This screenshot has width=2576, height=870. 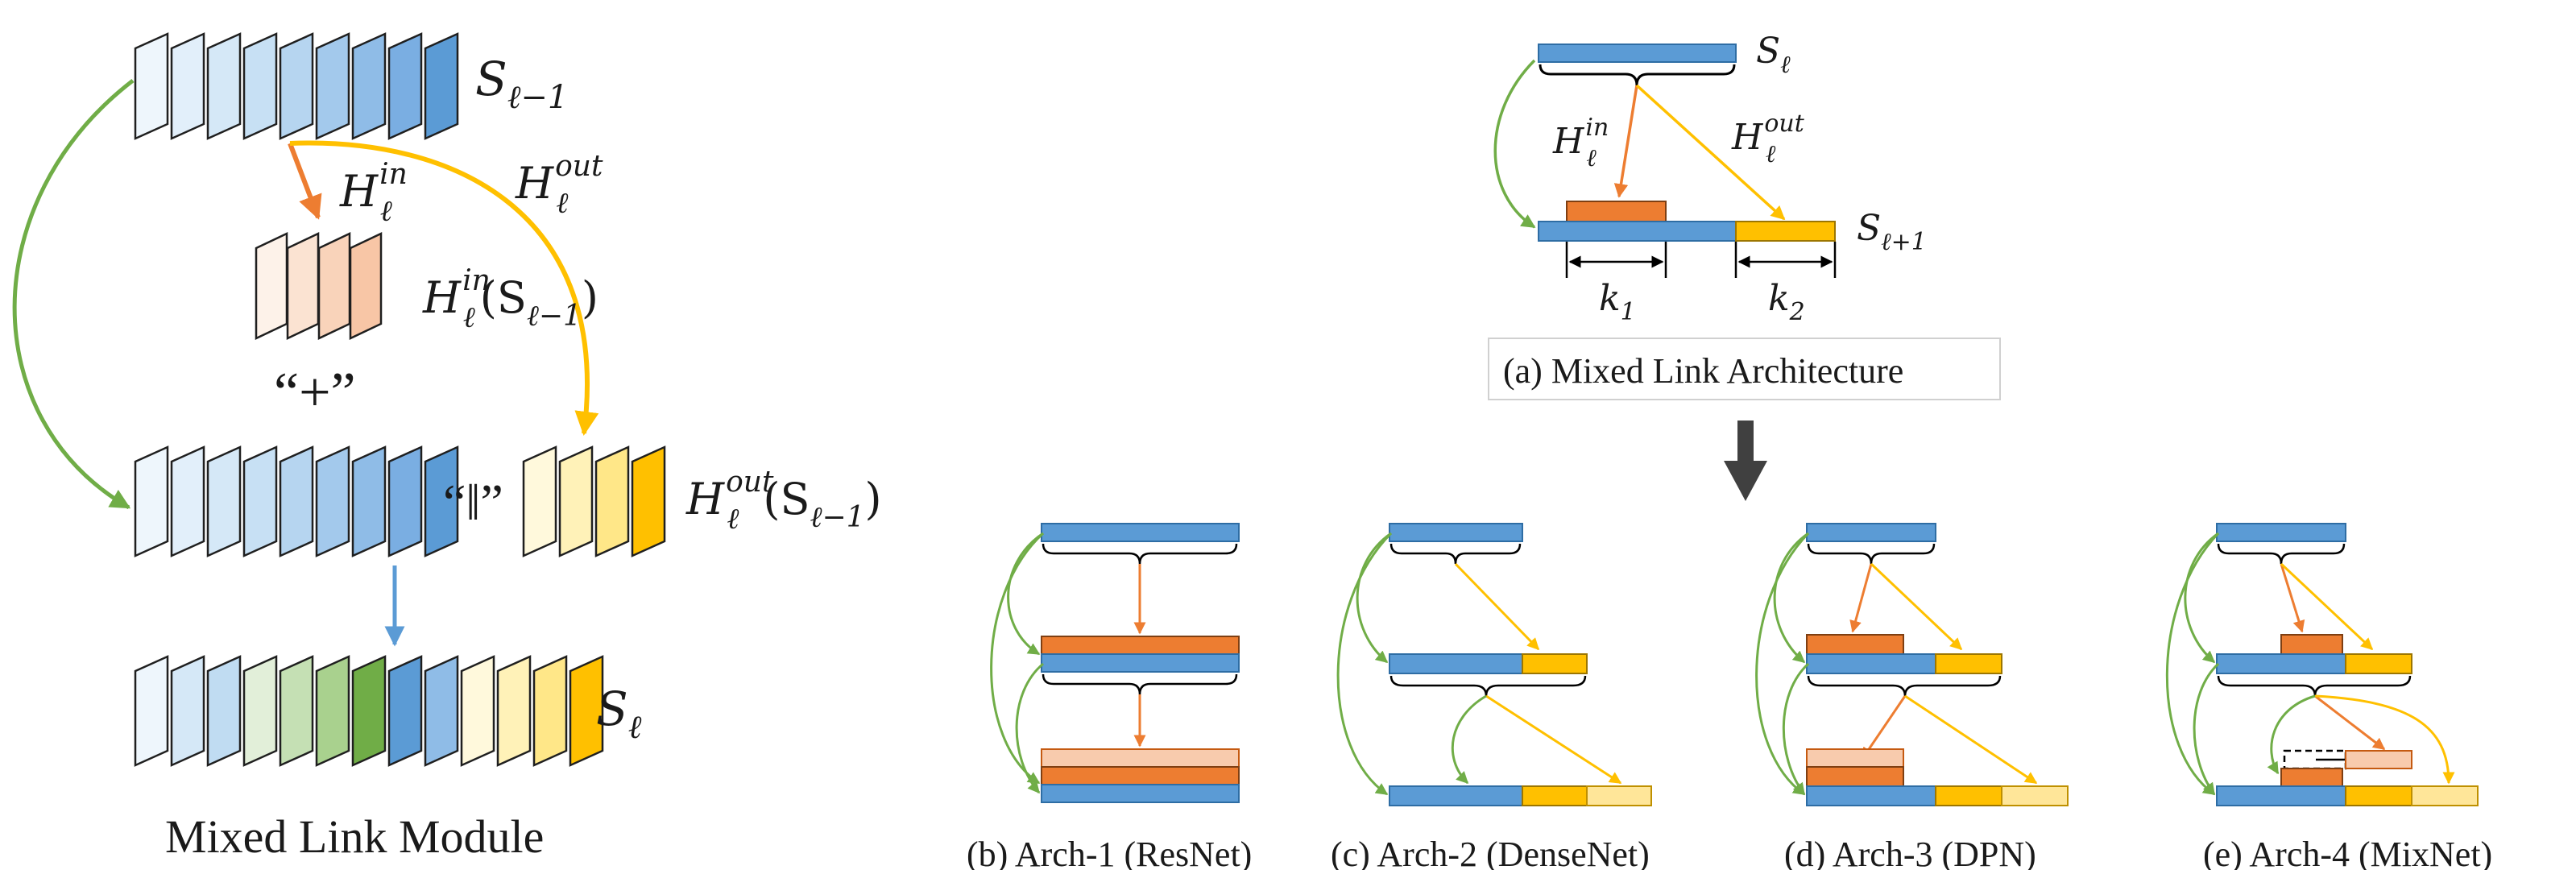 I want to click on d-mid-blue, so click(x=1871, y=663).